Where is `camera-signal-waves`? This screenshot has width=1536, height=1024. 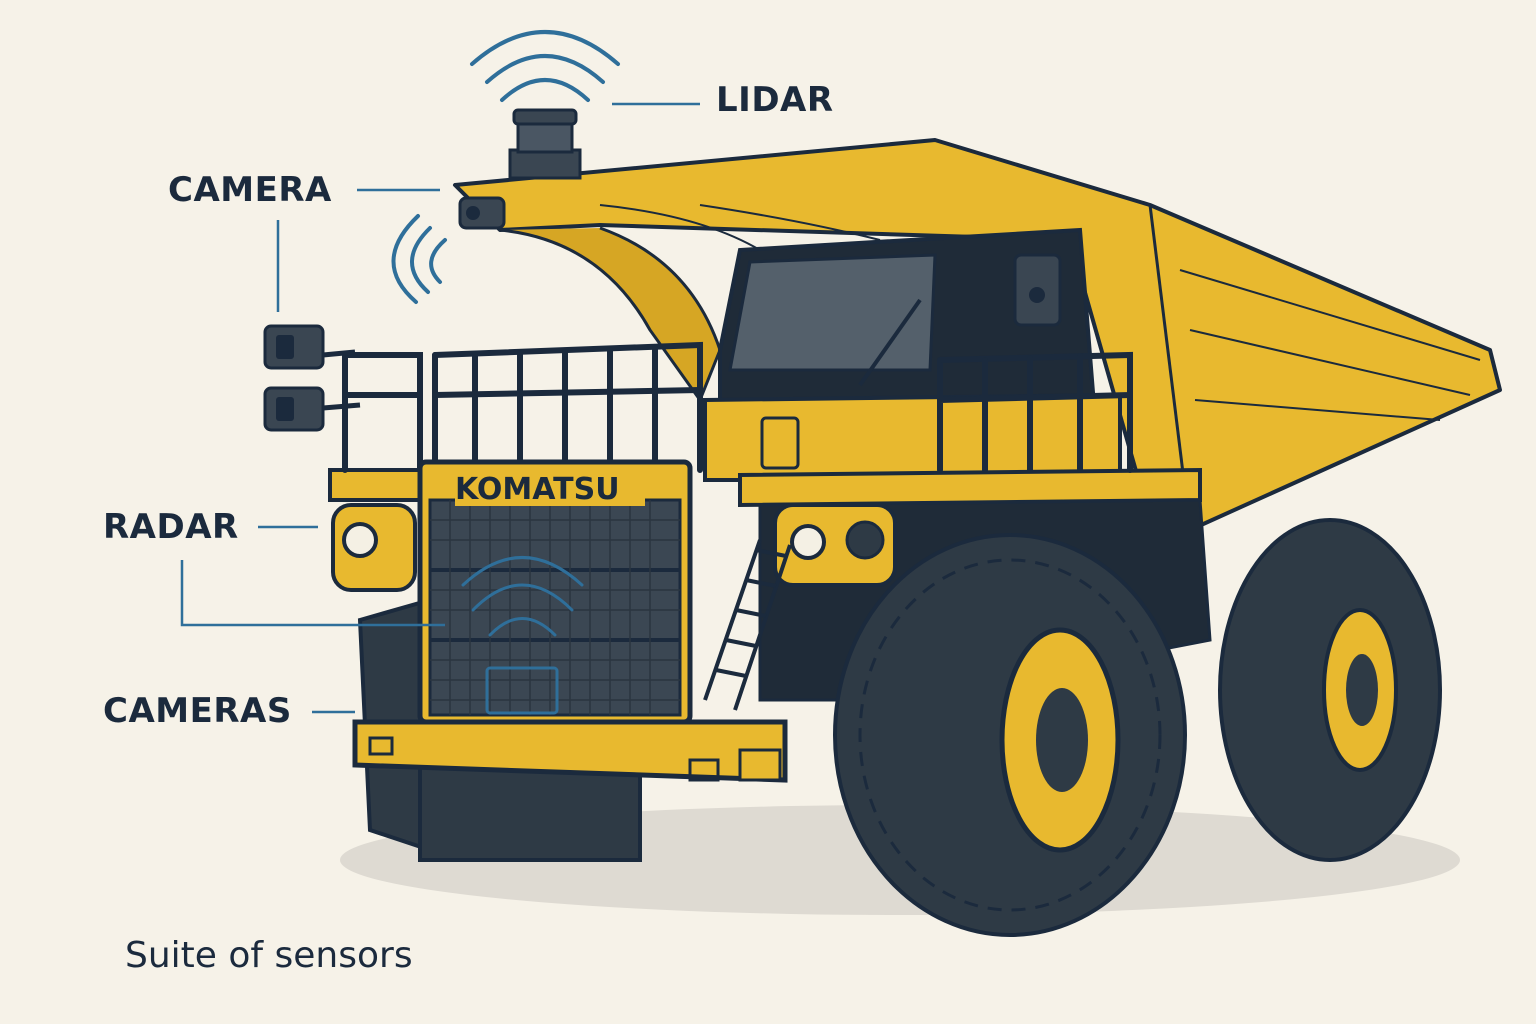 camera-signal-waves is located at coordinates (419, 259).